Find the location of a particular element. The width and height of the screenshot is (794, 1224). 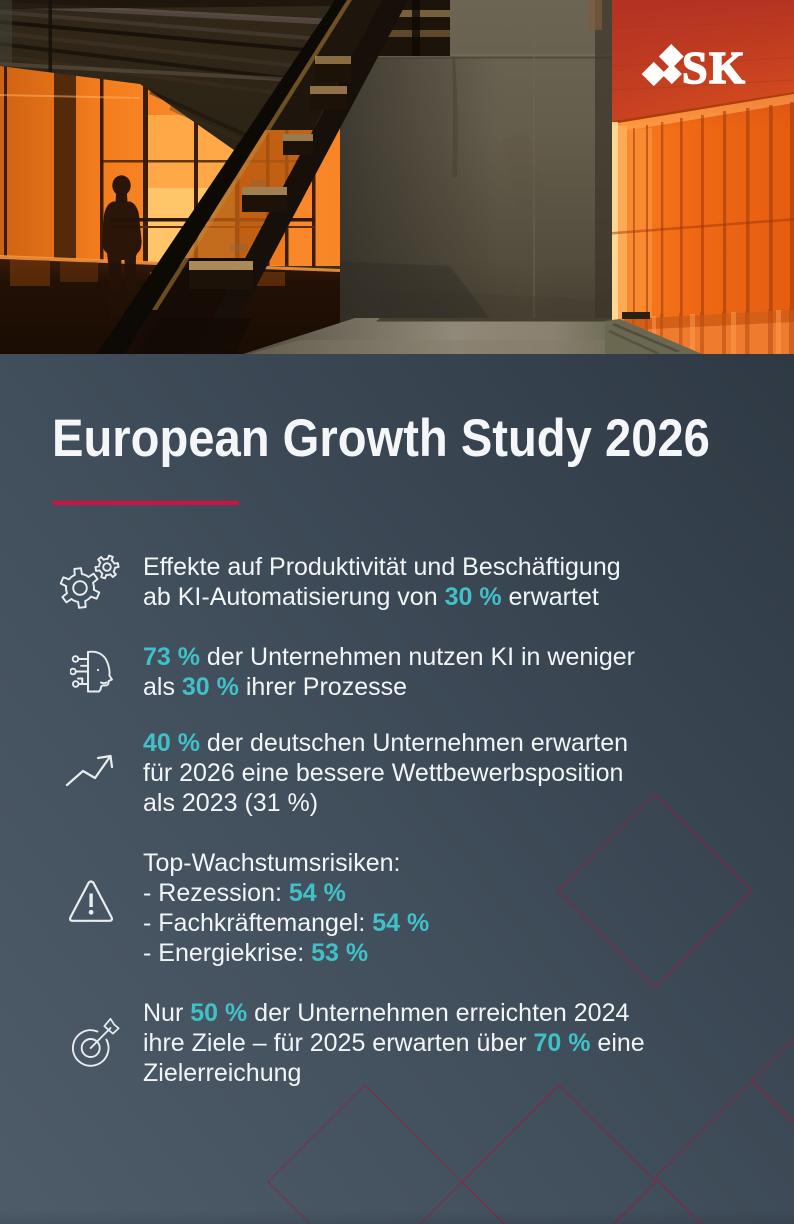

svg-text: SK is located at coordinates (714, 67).